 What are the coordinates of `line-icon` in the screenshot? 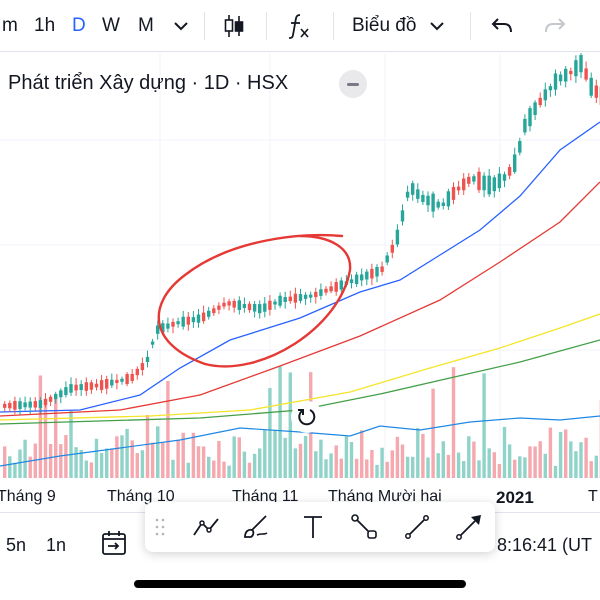 It's located at (417, 527).